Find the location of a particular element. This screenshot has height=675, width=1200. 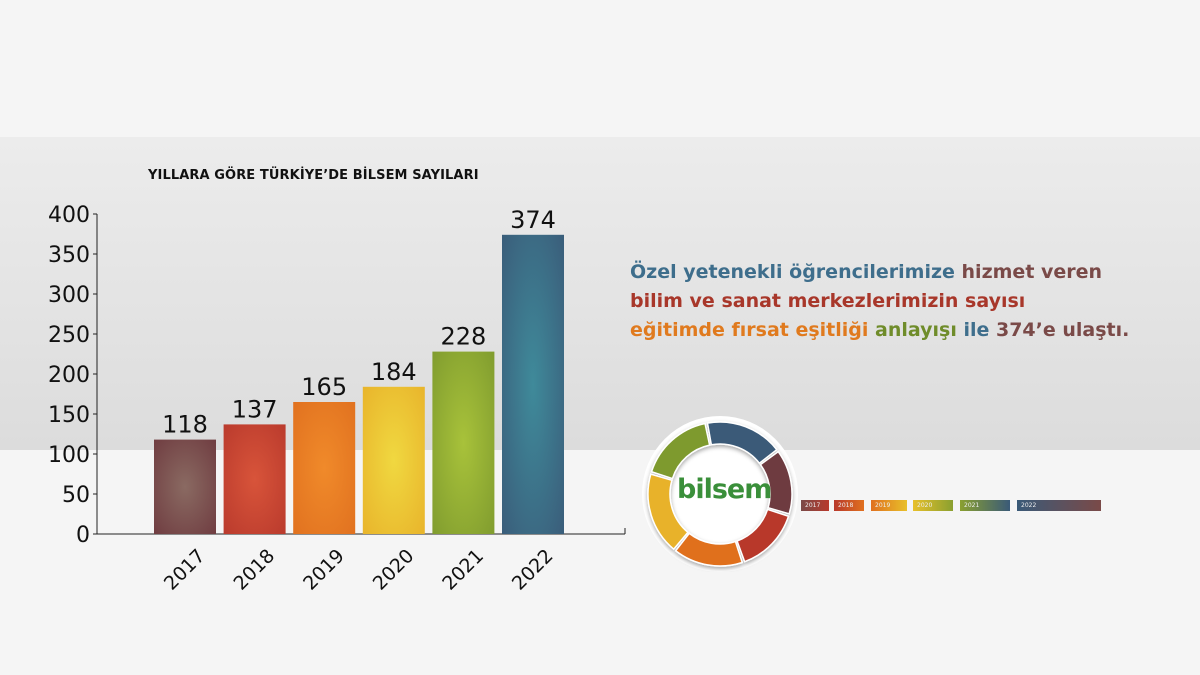

data-label: 165 is located at coordinates (324, 387).